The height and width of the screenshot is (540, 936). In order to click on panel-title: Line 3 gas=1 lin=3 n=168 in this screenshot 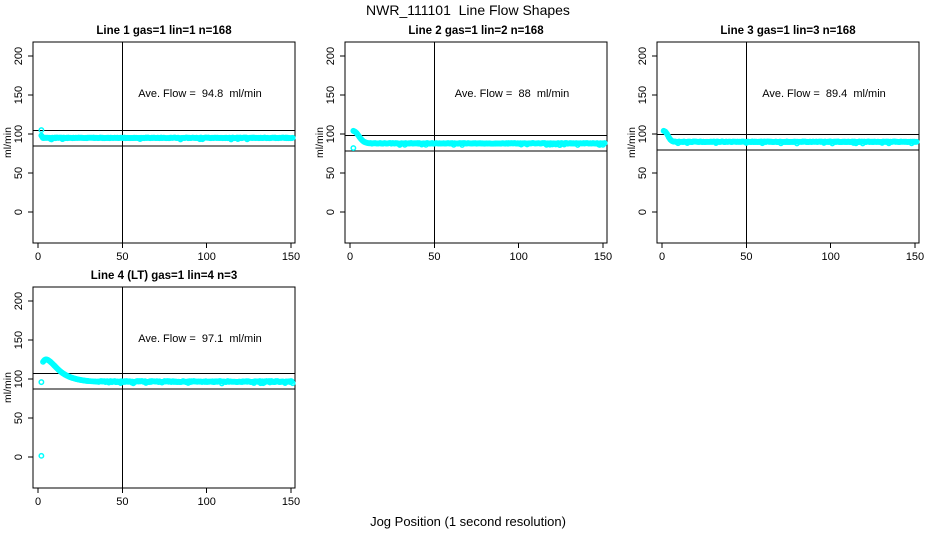, I will do `click(788, 31)`.